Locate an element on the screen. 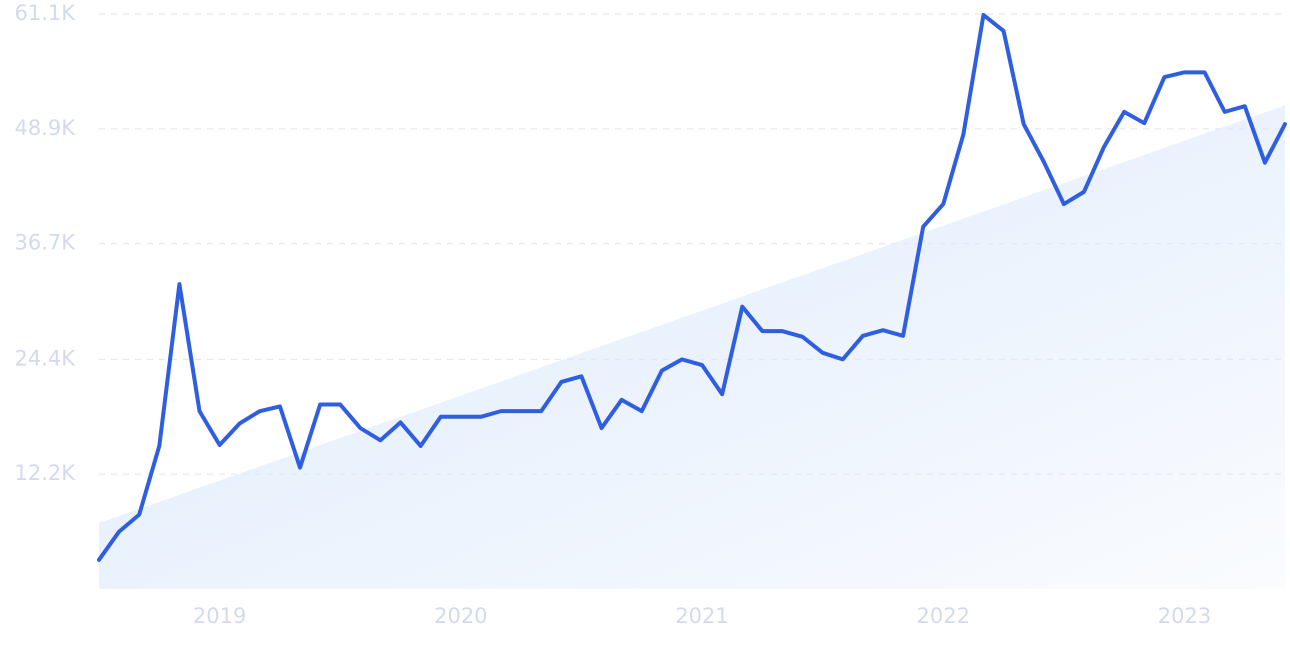  y-tick-label: 48.9K is located at coordinates (45, 128).